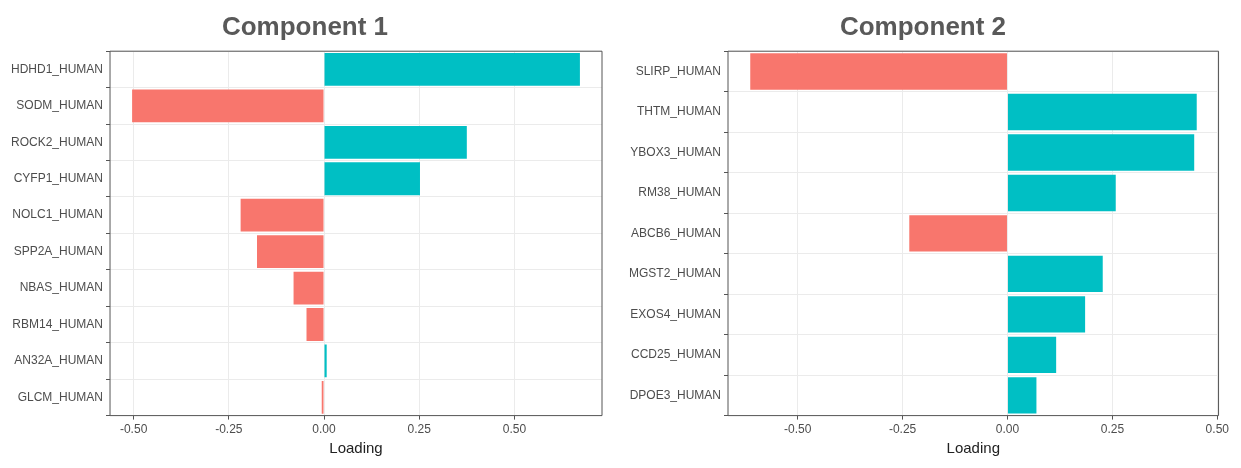 The image size is (1241, 468). What do you see at coordinates (679, 111) in the screenshot?
I see `y-tick-label: THTM_HUMAN` at bounding box center [679, 111].